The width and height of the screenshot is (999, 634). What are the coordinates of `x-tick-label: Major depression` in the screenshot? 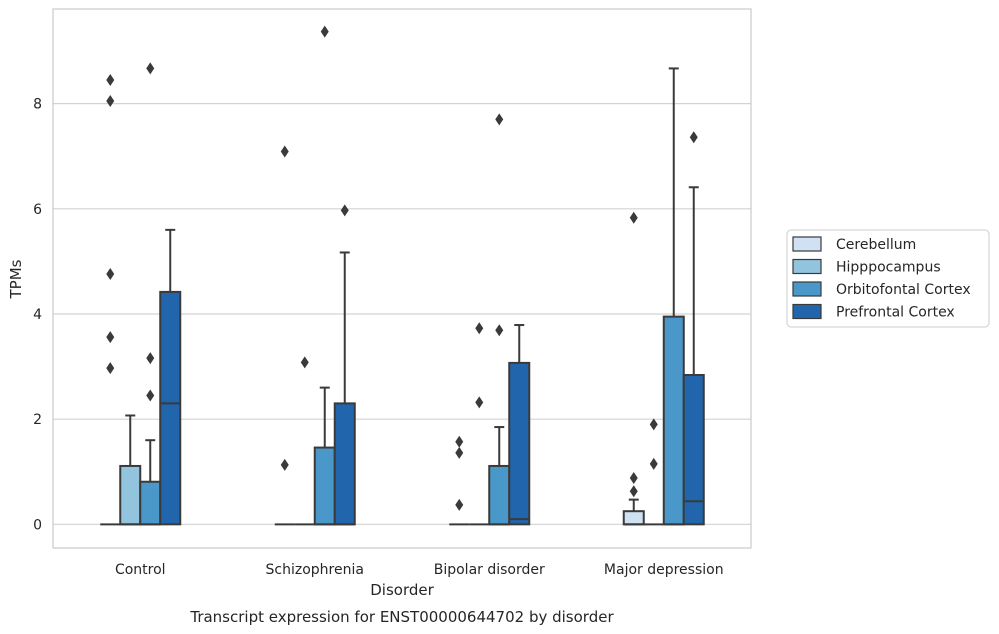 It's located at (664, 570).